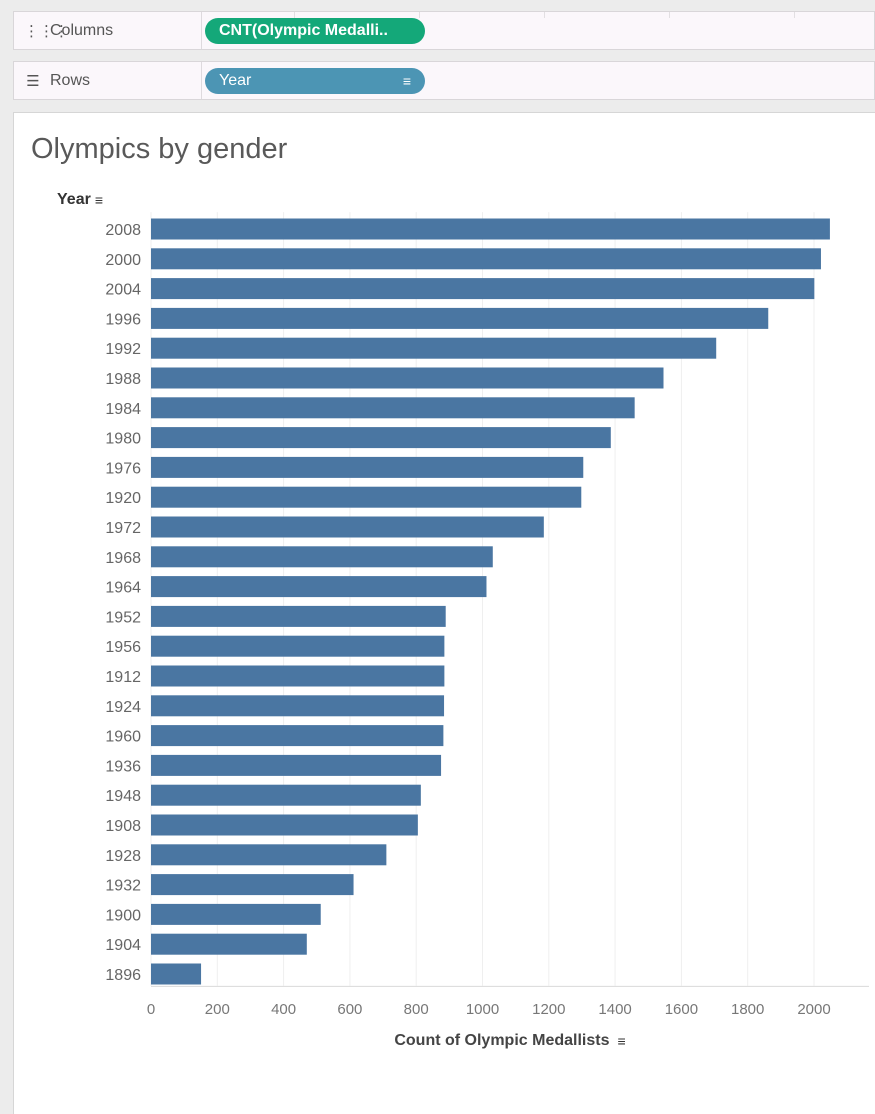  I want to click on columns-shelf: ⋮⋮⋮ Columns CNT(Olympic Medalli.., so click(444, 30).